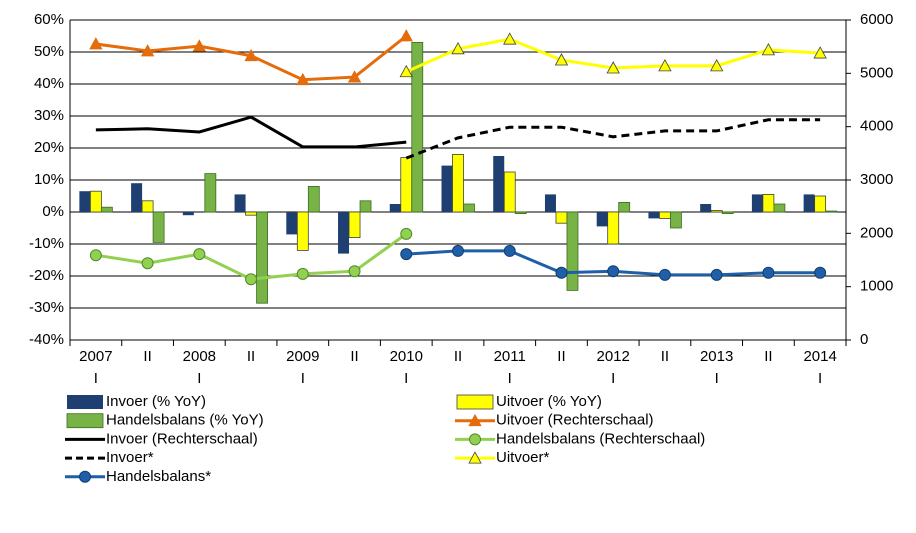 The image size is (916, 533). What do you see at coordinates (182, 438) in the screenshot?
I see `legend-label: Invoer (Rechterschaal)` at bounding box center [182, 438].